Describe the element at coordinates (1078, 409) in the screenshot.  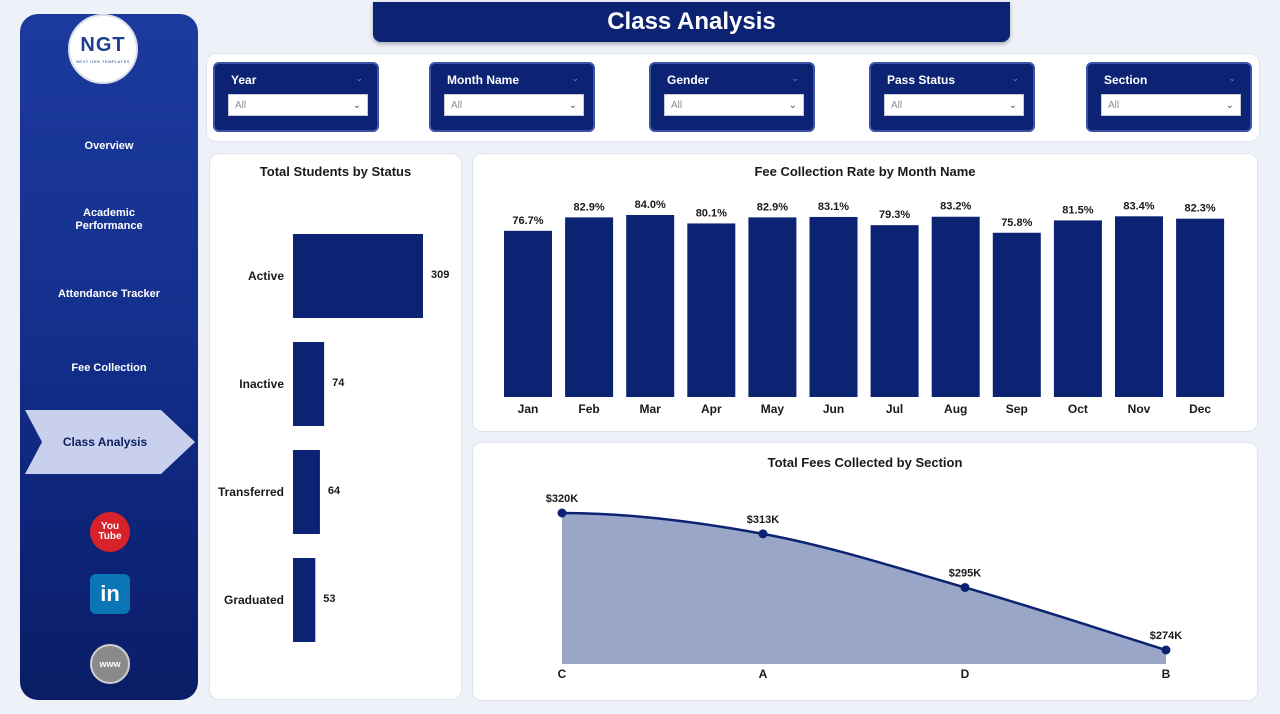
I see `month-tick-label: Oct` at that location.